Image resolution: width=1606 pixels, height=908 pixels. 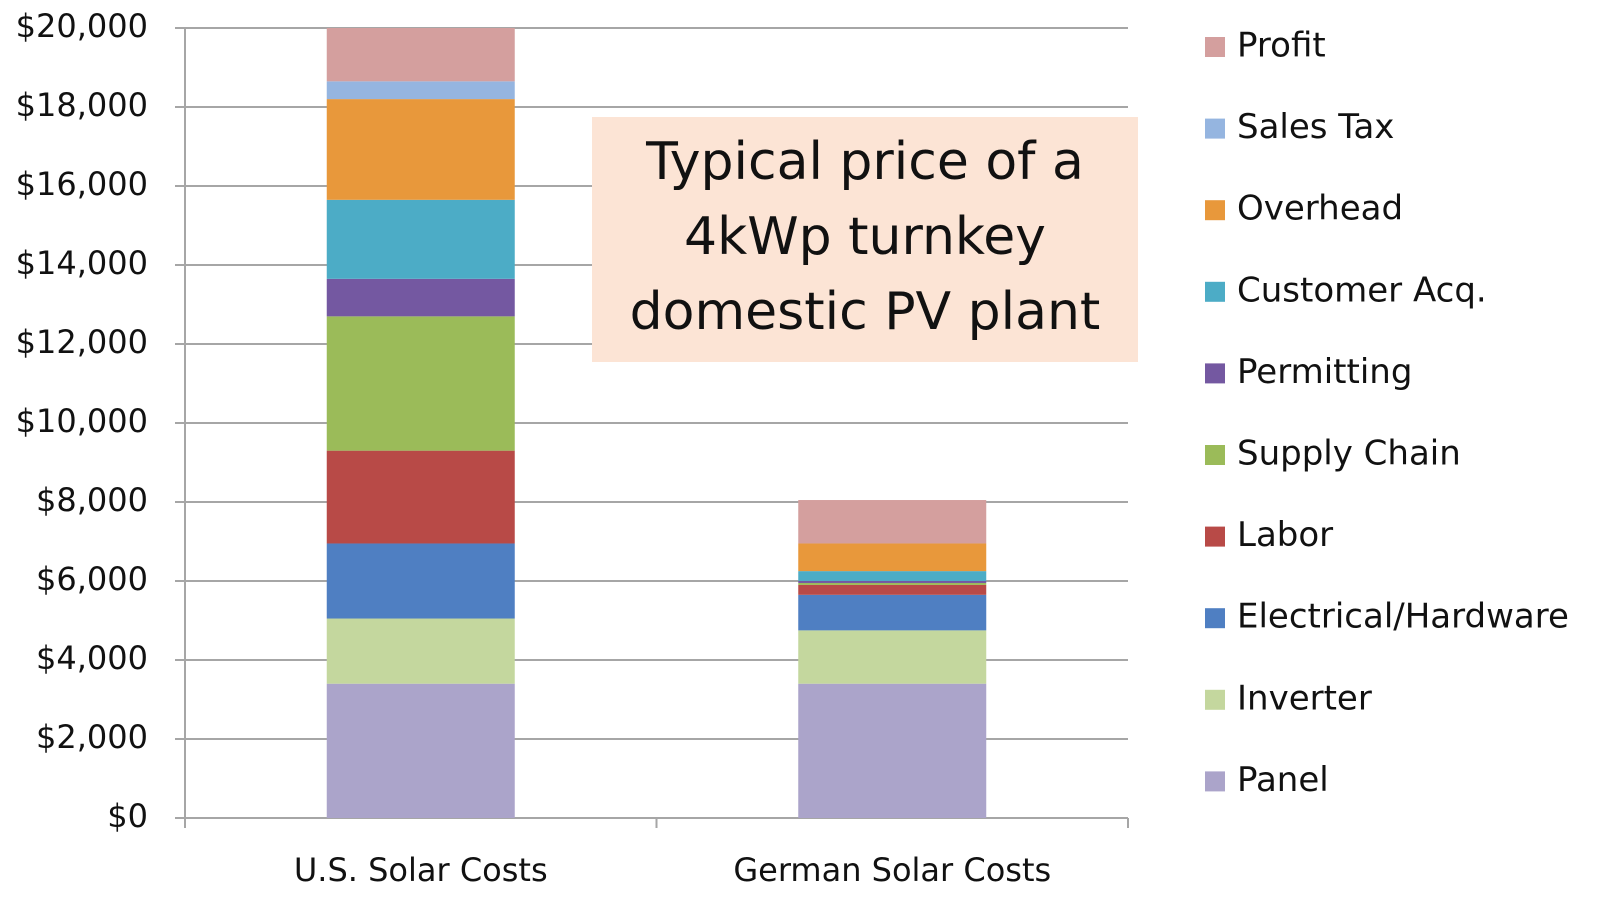 What do you see at coordinates (82, 105) in the screenshot?
I see `y-tick-label: $18,000` at bounding box center [82, 105].